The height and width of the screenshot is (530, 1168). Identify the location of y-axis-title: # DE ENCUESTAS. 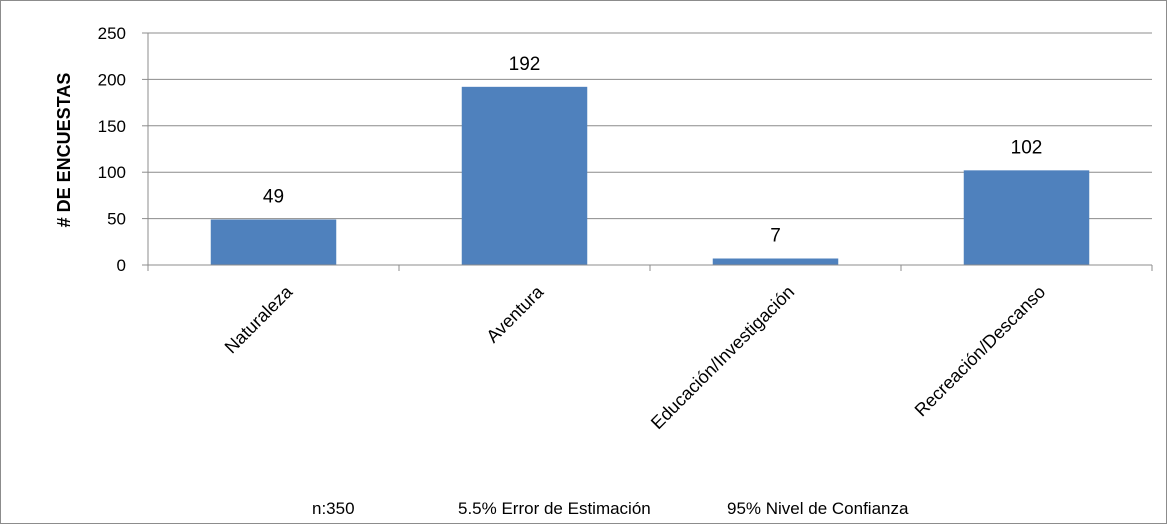
(64, 150).